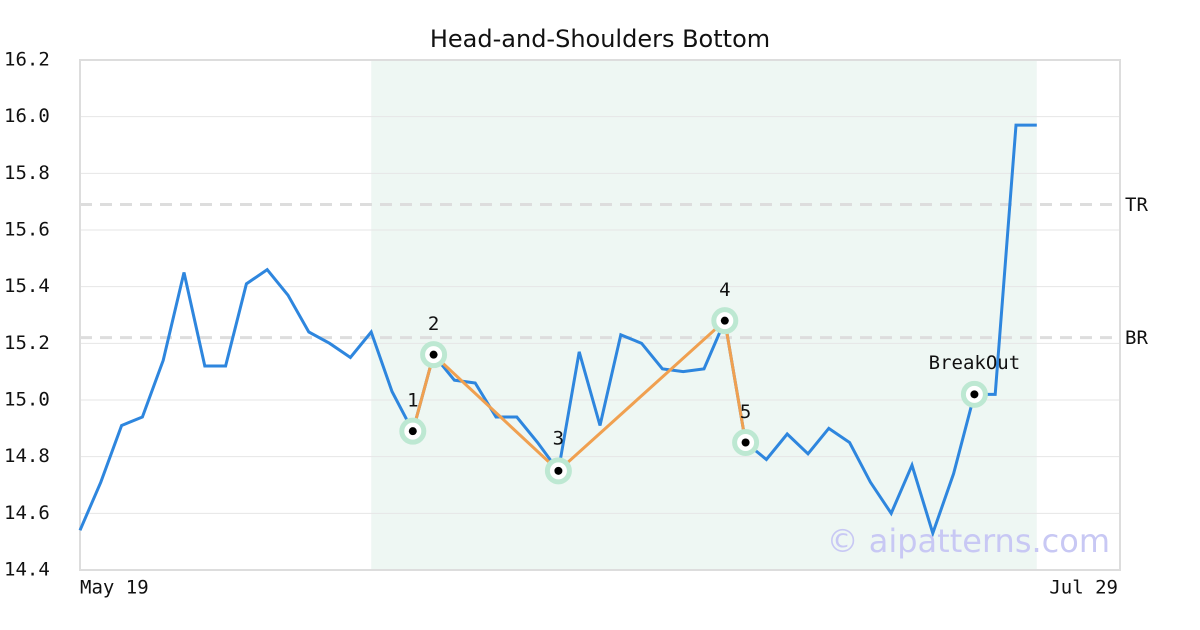 The height and width of the screenshot is (630, 1200). Describe the element at coordinates (27, 400) in the screenshot. I see `y-tick-label: 15.0` at that location.